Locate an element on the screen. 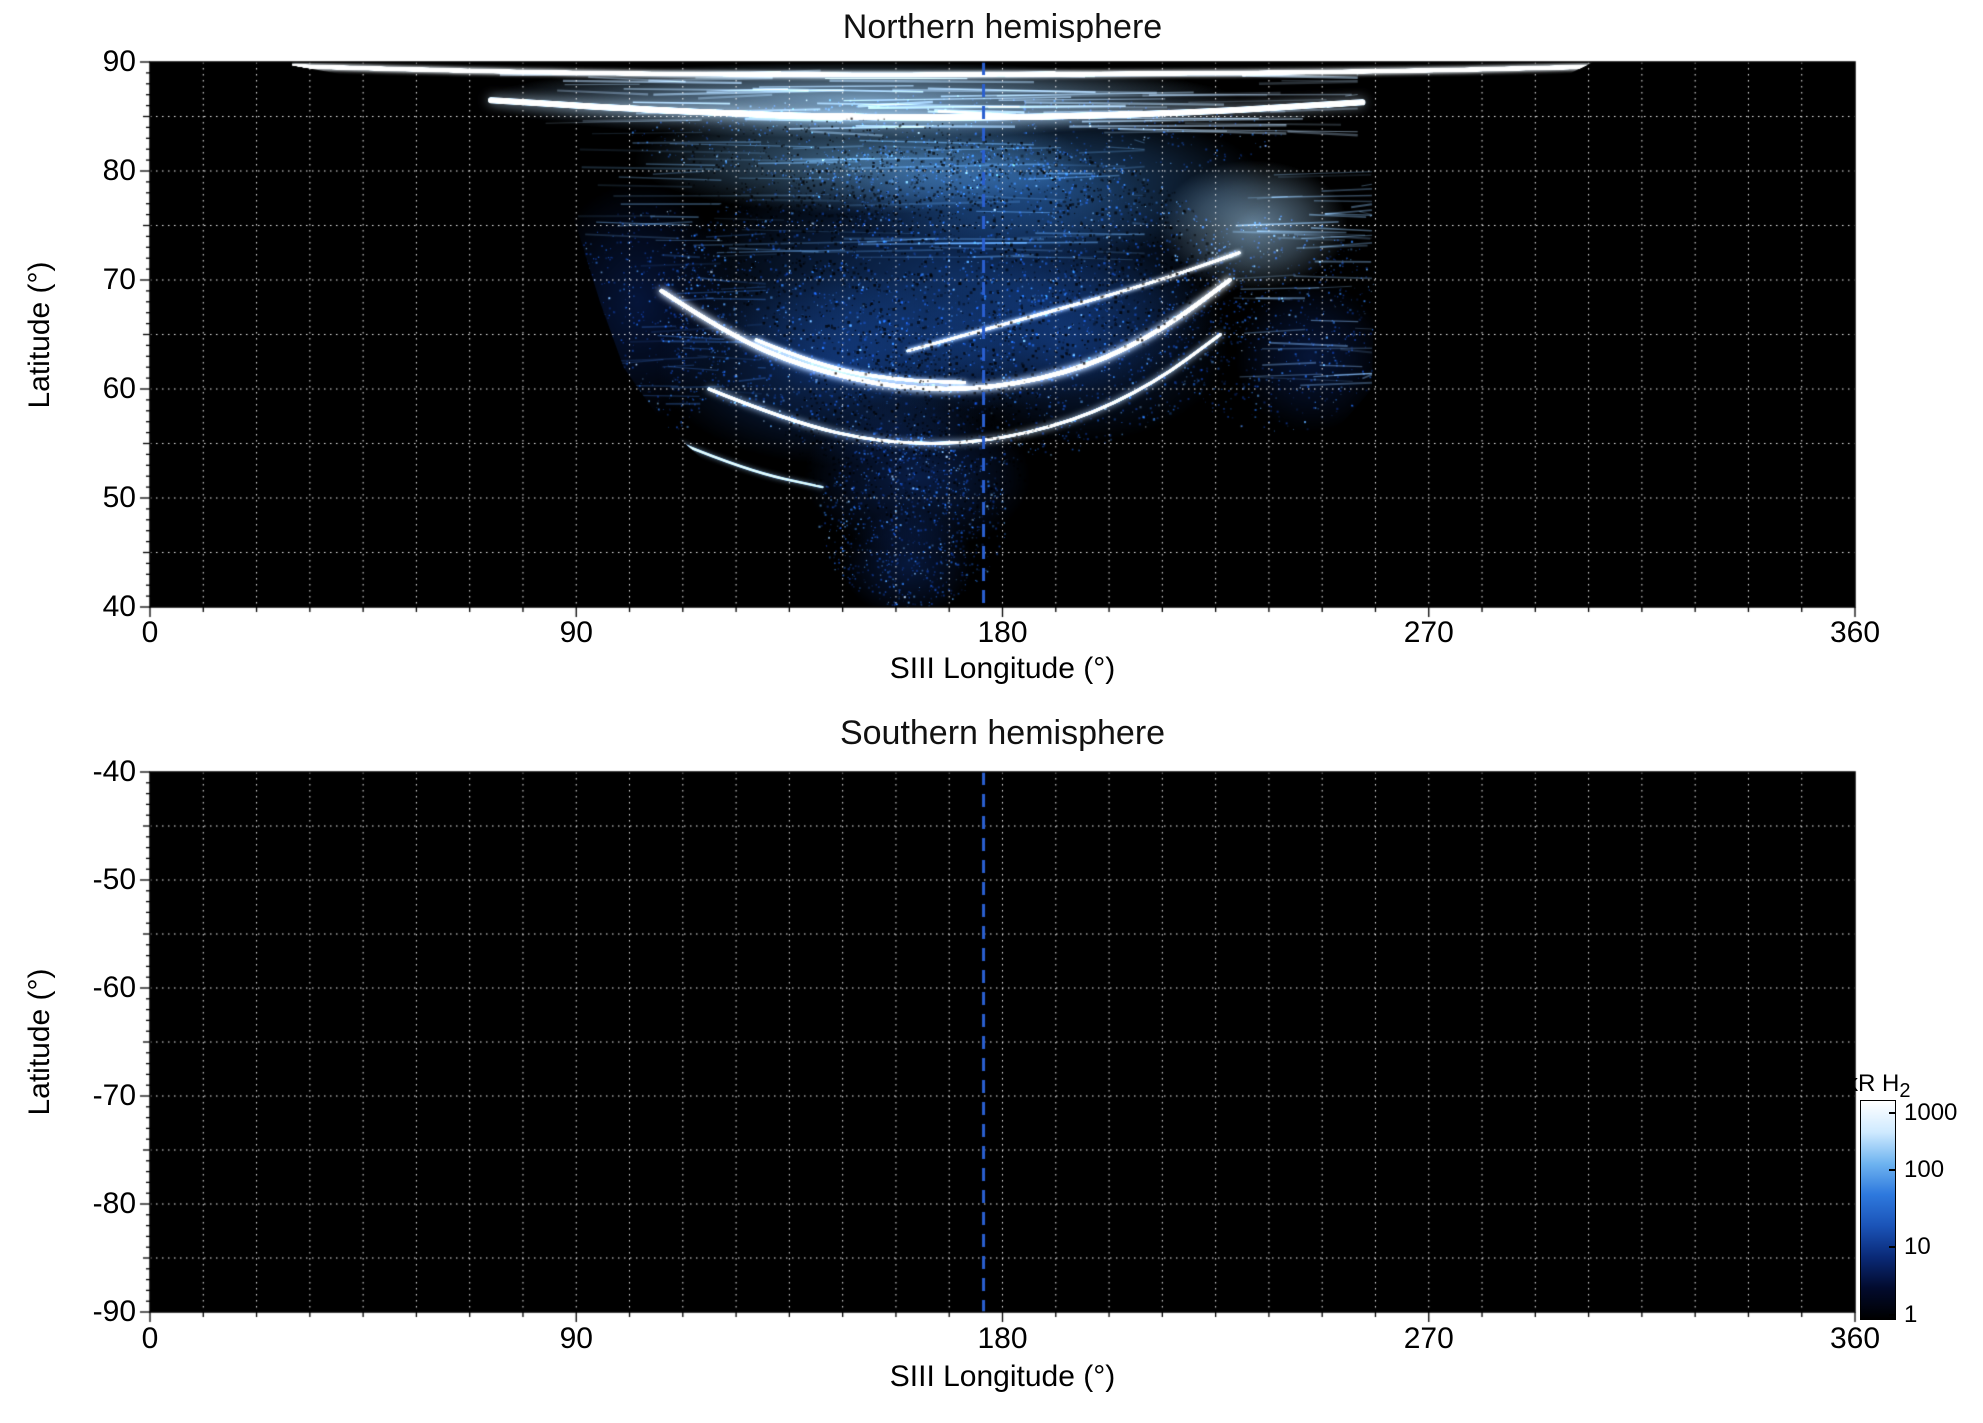  colorbar-gradient is located at coordinates (1878, 1210).